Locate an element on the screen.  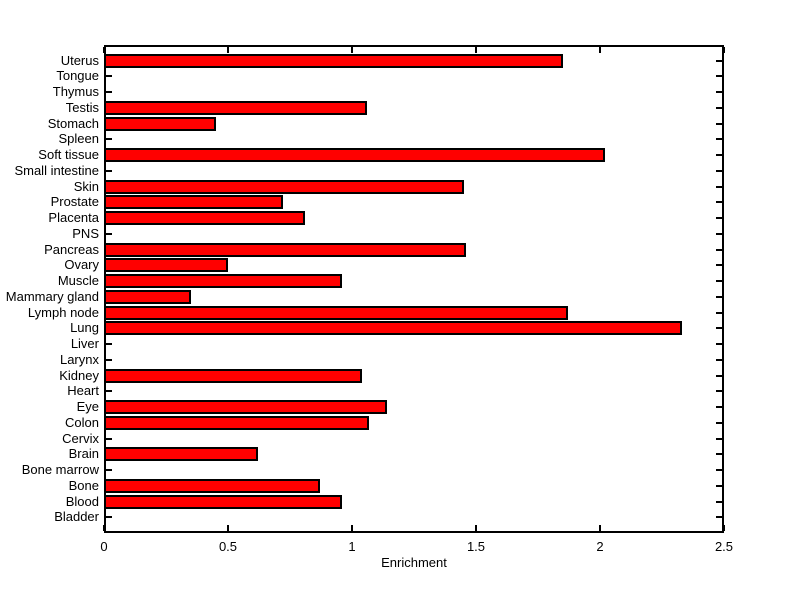
y-tick-label: PNS is located at coordinates (85, 233).